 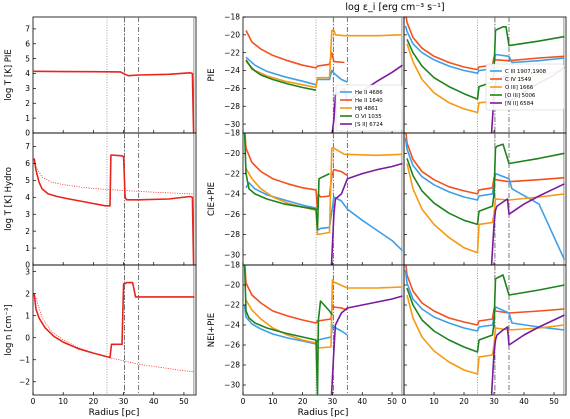 I want to click on plot-temp-pie: 0 1 2 3 4 5 6 7, so click(x=110, y=77).